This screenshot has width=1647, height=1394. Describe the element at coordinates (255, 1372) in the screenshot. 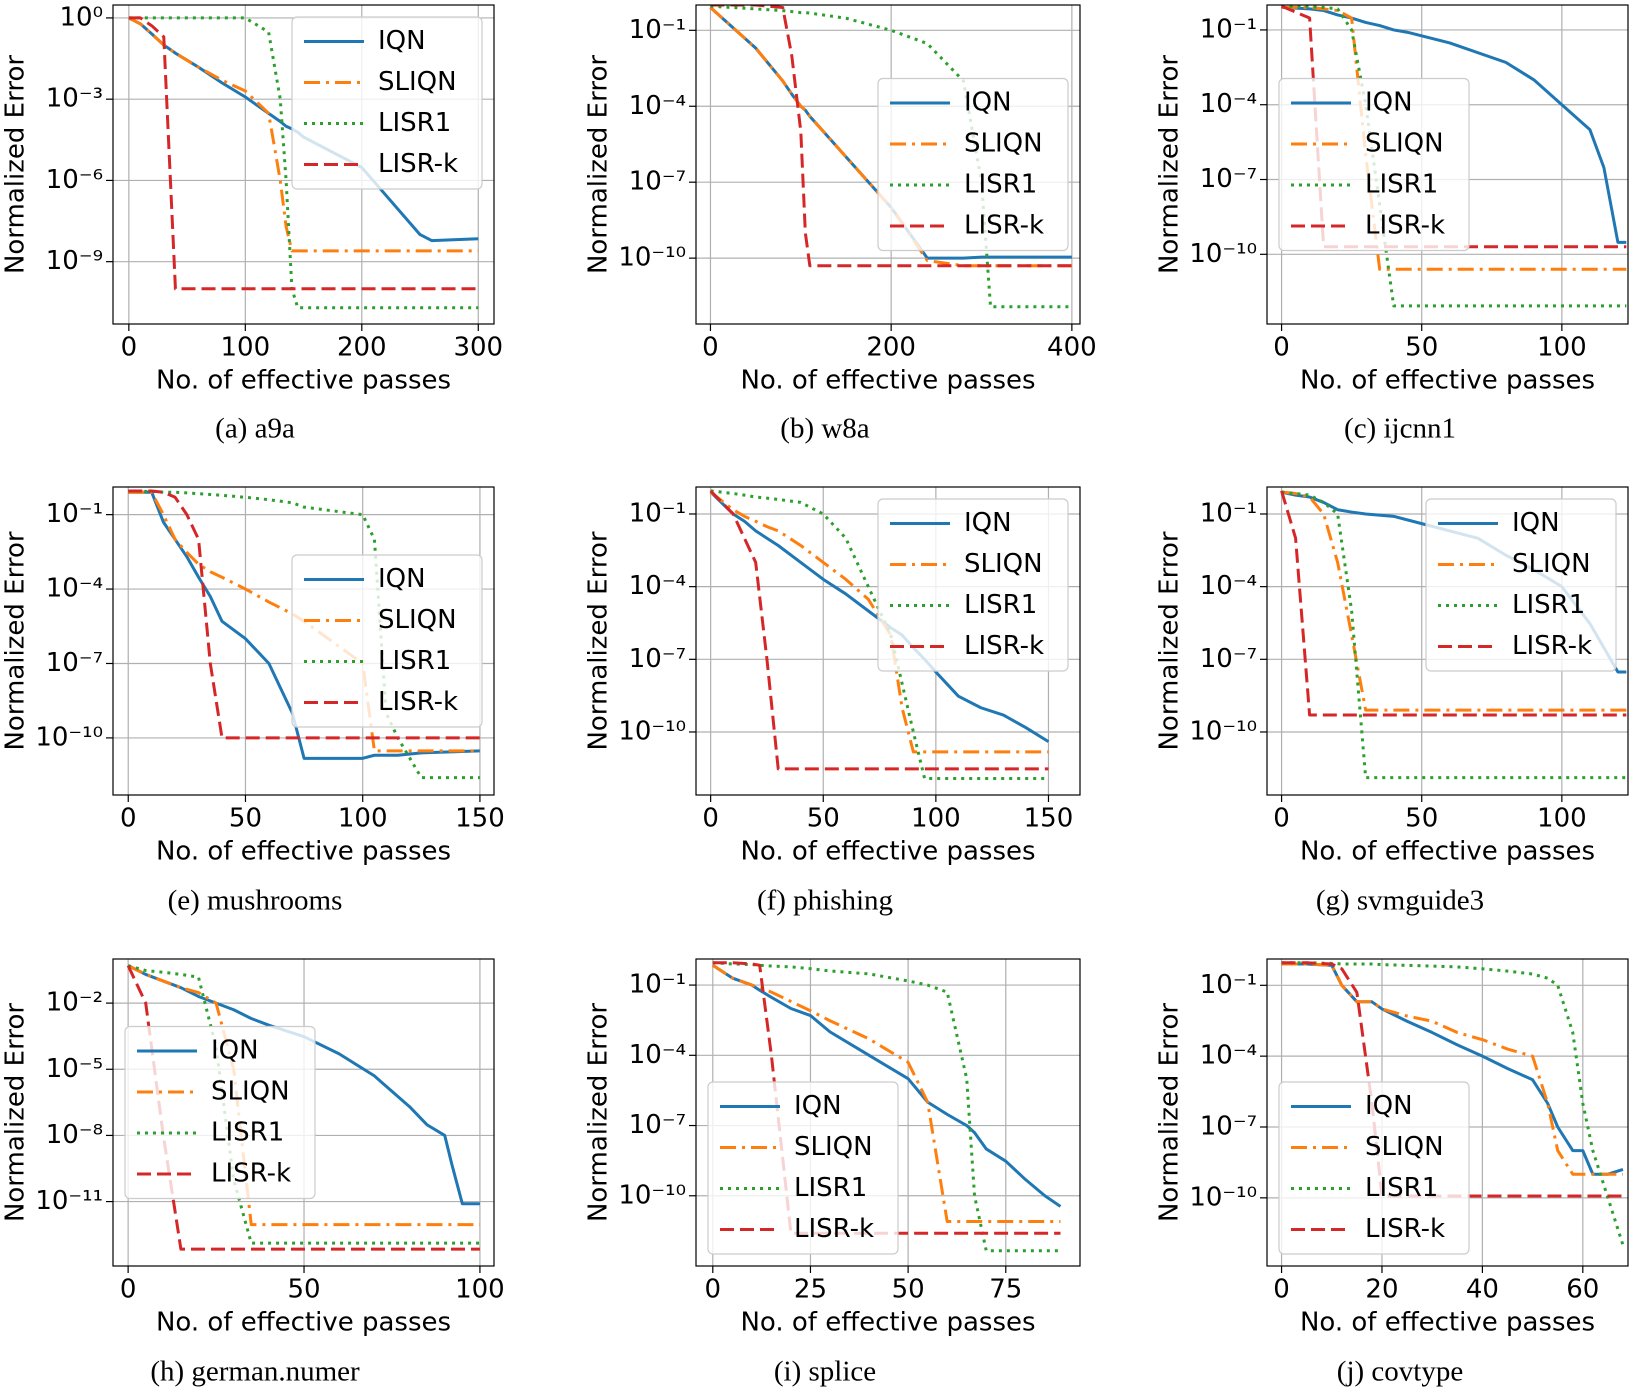

I see `caption: (h) german.numer` at that location.